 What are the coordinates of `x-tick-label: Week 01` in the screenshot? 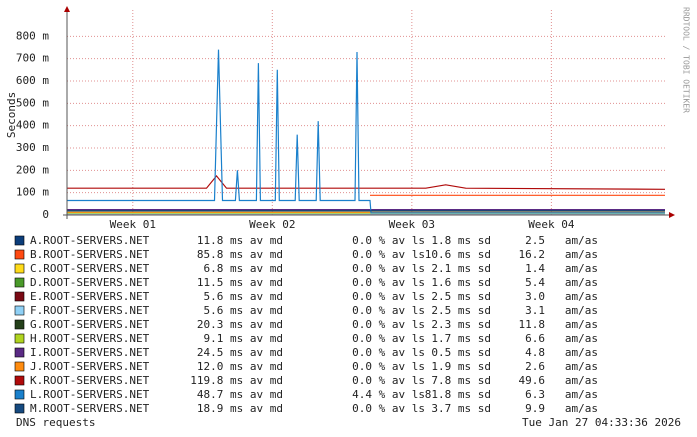 It's located at (133, 224).